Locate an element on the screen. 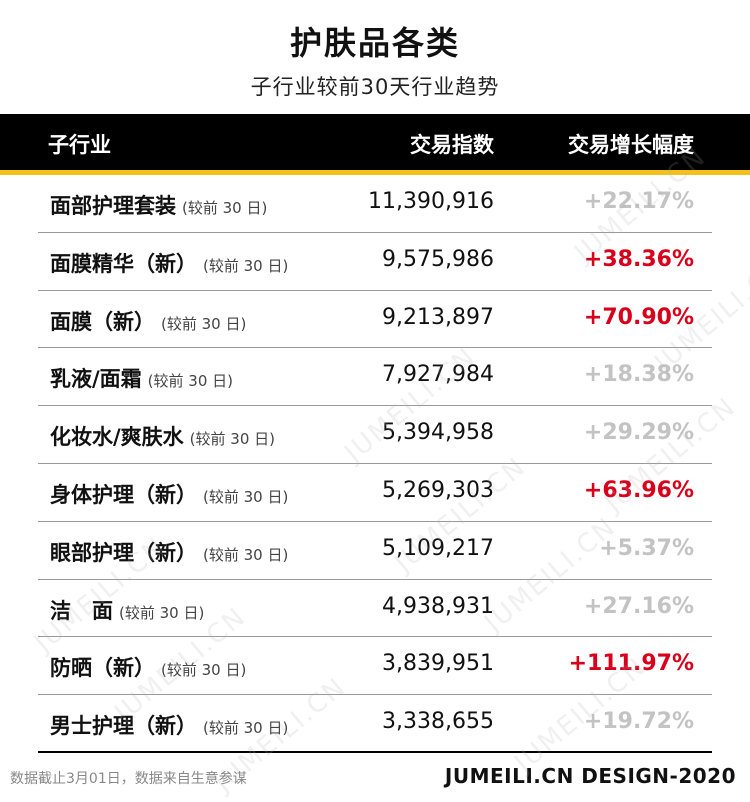 The image size is (750, 802). table-row: 男士护理（新） (较前 30 日) 3,338,655 +19.72% is located at coordinates (375, 724).